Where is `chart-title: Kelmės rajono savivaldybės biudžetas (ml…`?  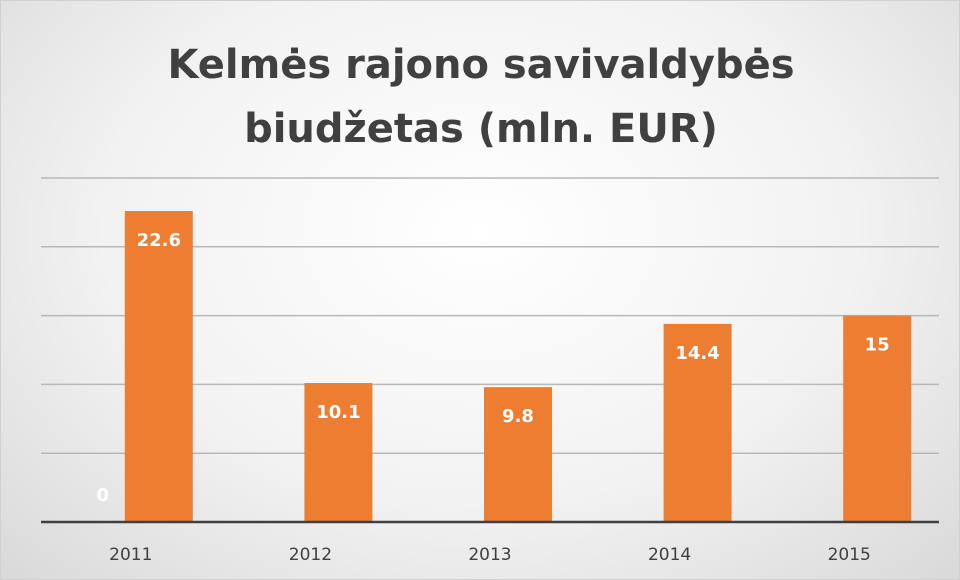 chart-title: Kelmės rajono savivaldybės biudžetas (ml… is located at coordinates (481, 97).